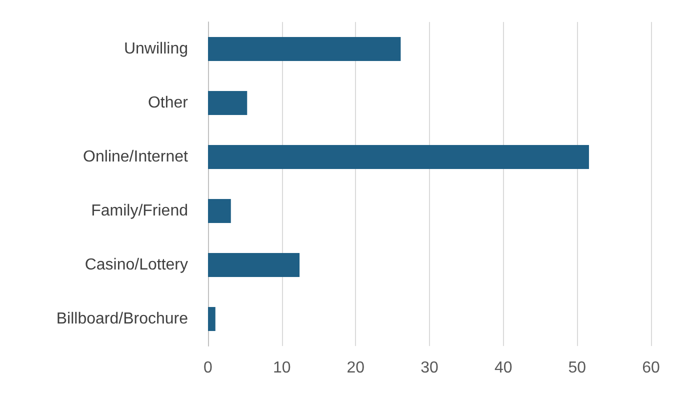  I want to click on y-tick-label: Other, so click(168, 103).